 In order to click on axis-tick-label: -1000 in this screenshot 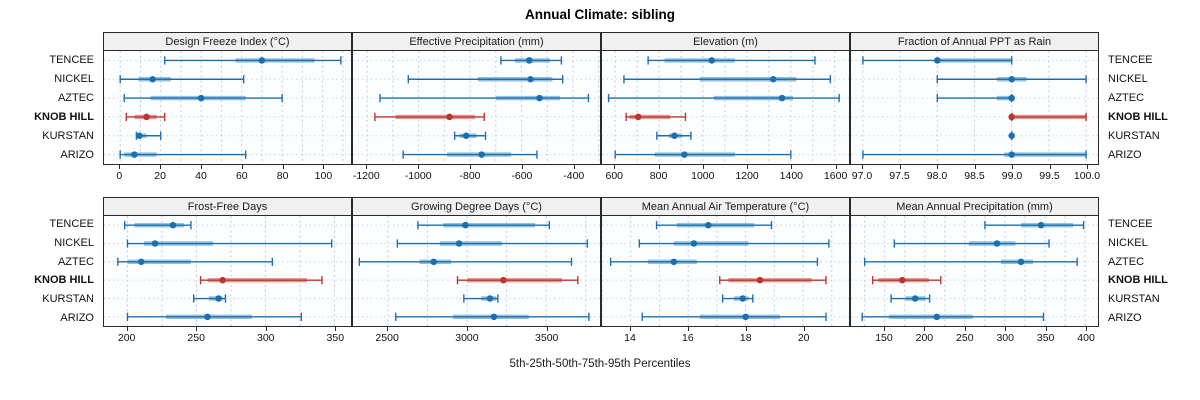, I will do `click(418, 176)`.